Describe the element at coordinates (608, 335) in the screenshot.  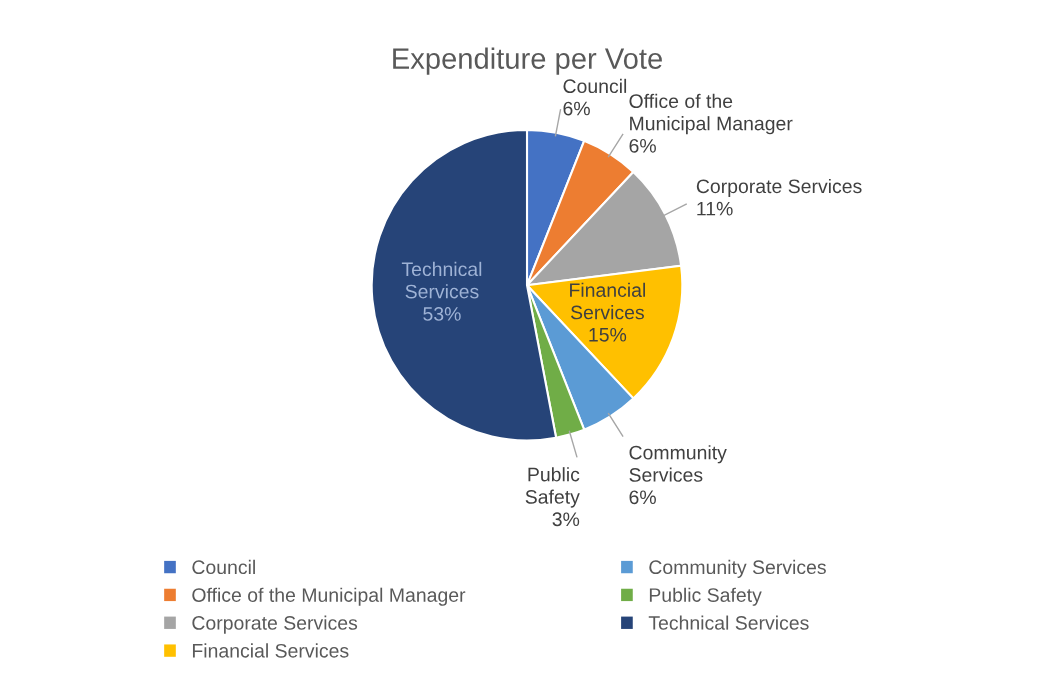
I see `data-label: 15%` at that location.